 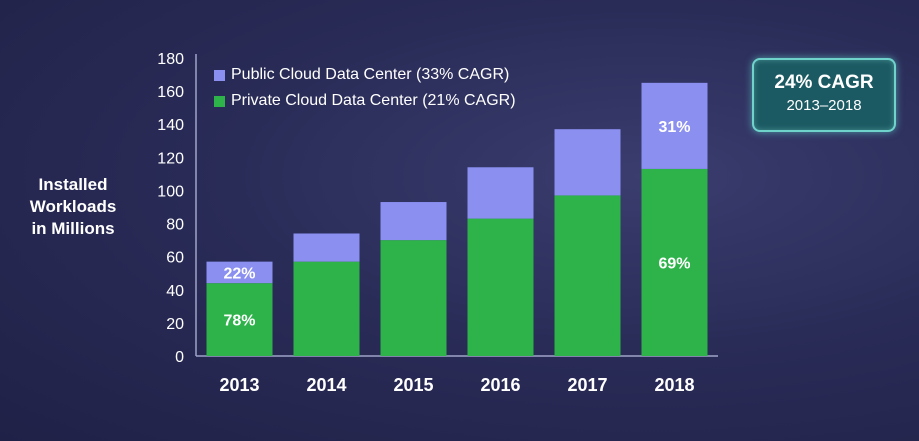 I want to click on y-axis-label: Installed Workloads in Millions, so click(x=73, y=207).